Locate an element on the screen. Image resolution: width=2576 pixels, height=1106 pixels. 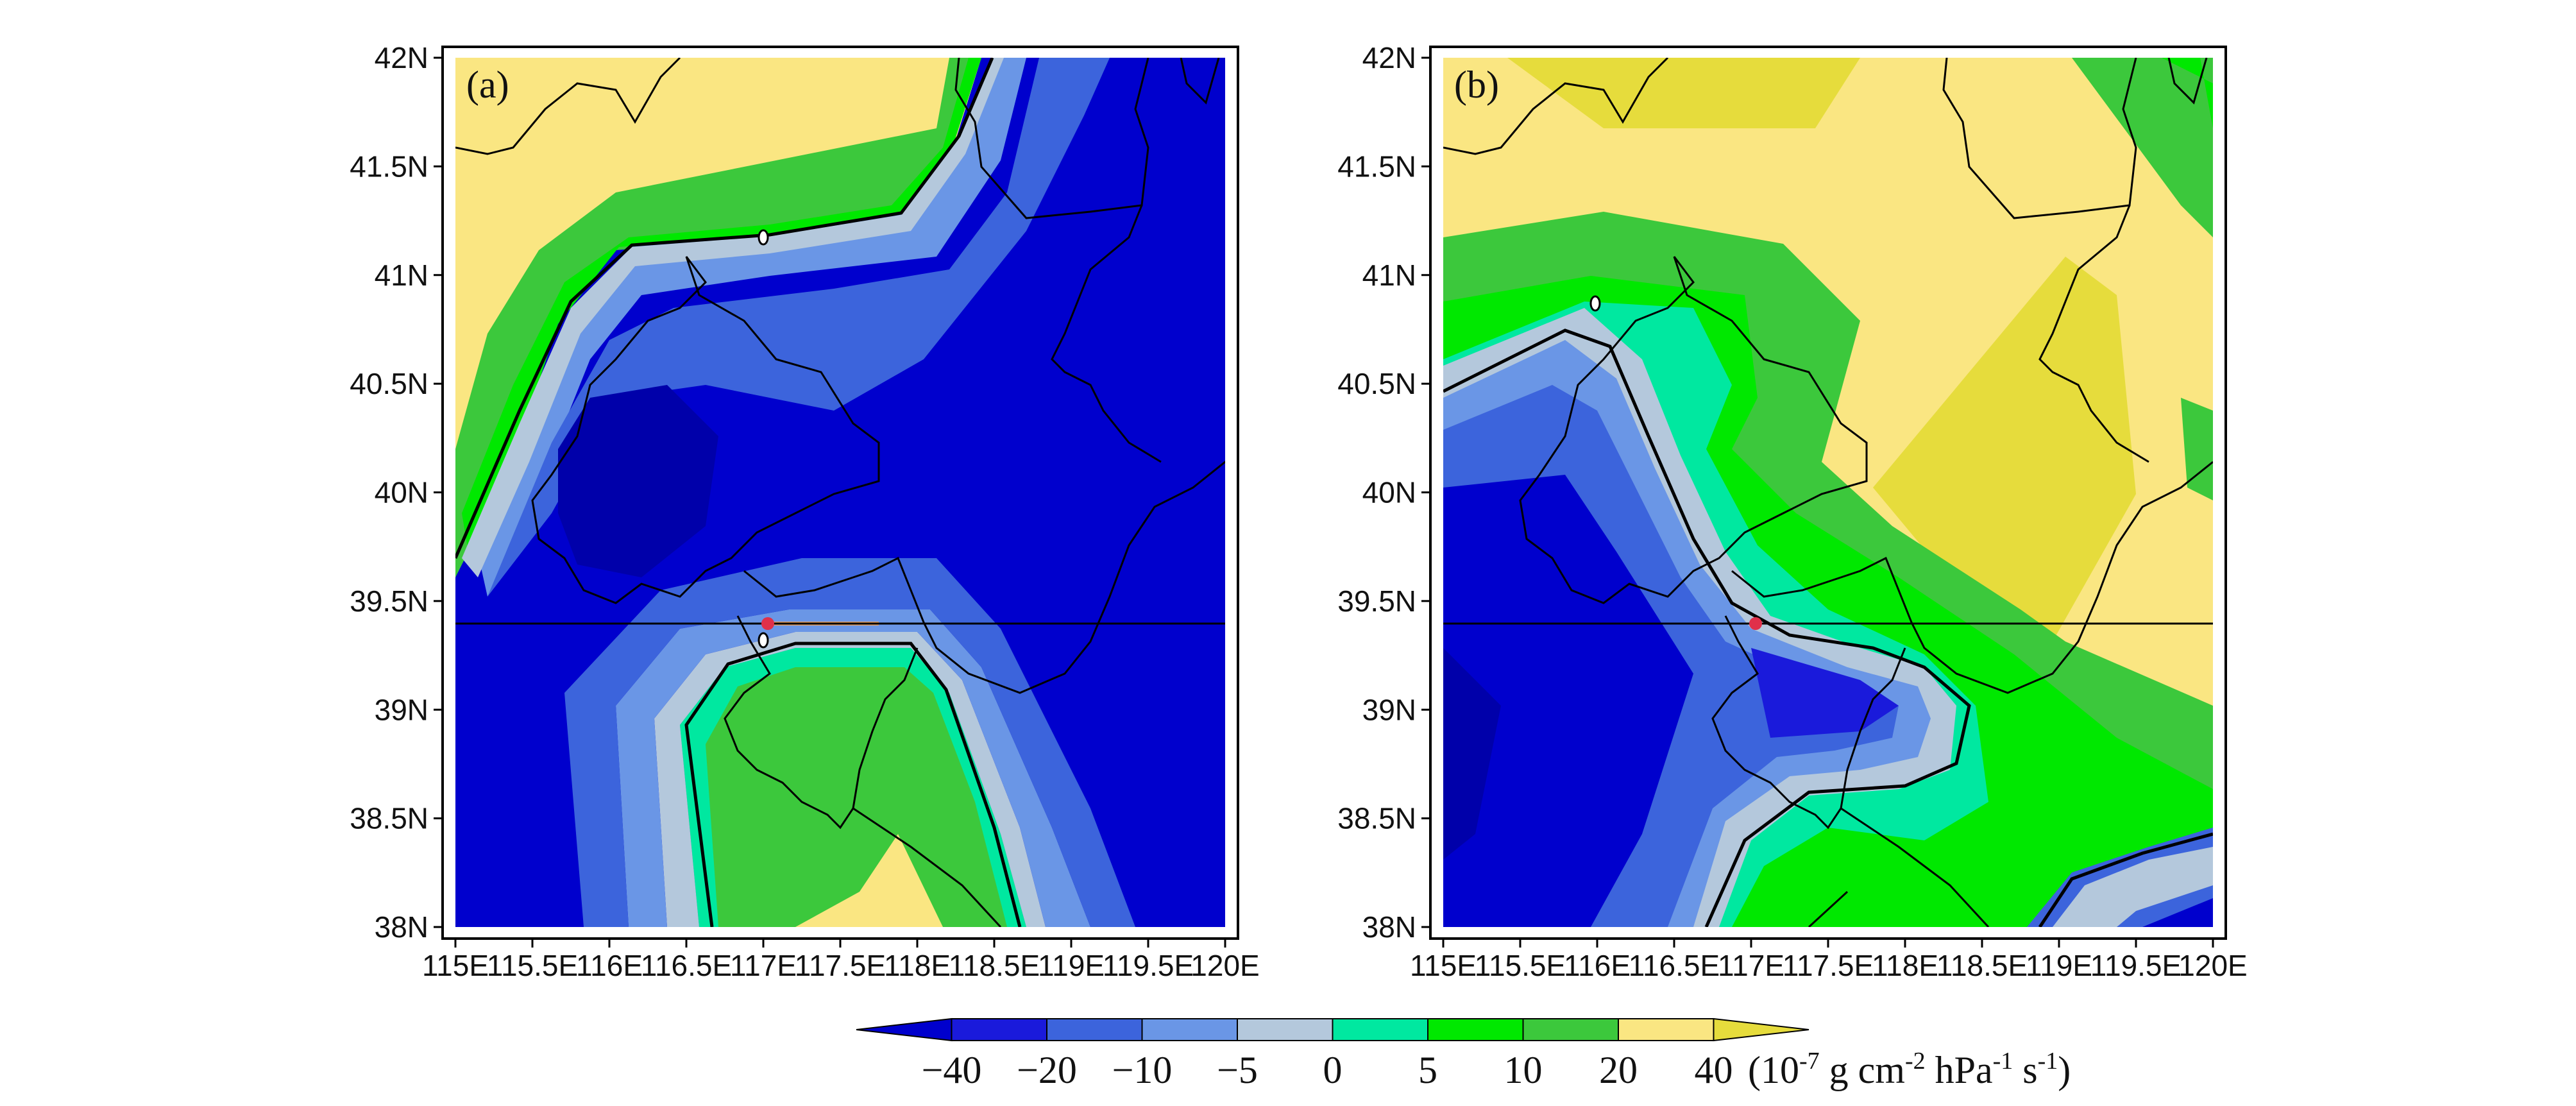
colorbar-level-label: 5 is located at coordinates (1427, 1070).